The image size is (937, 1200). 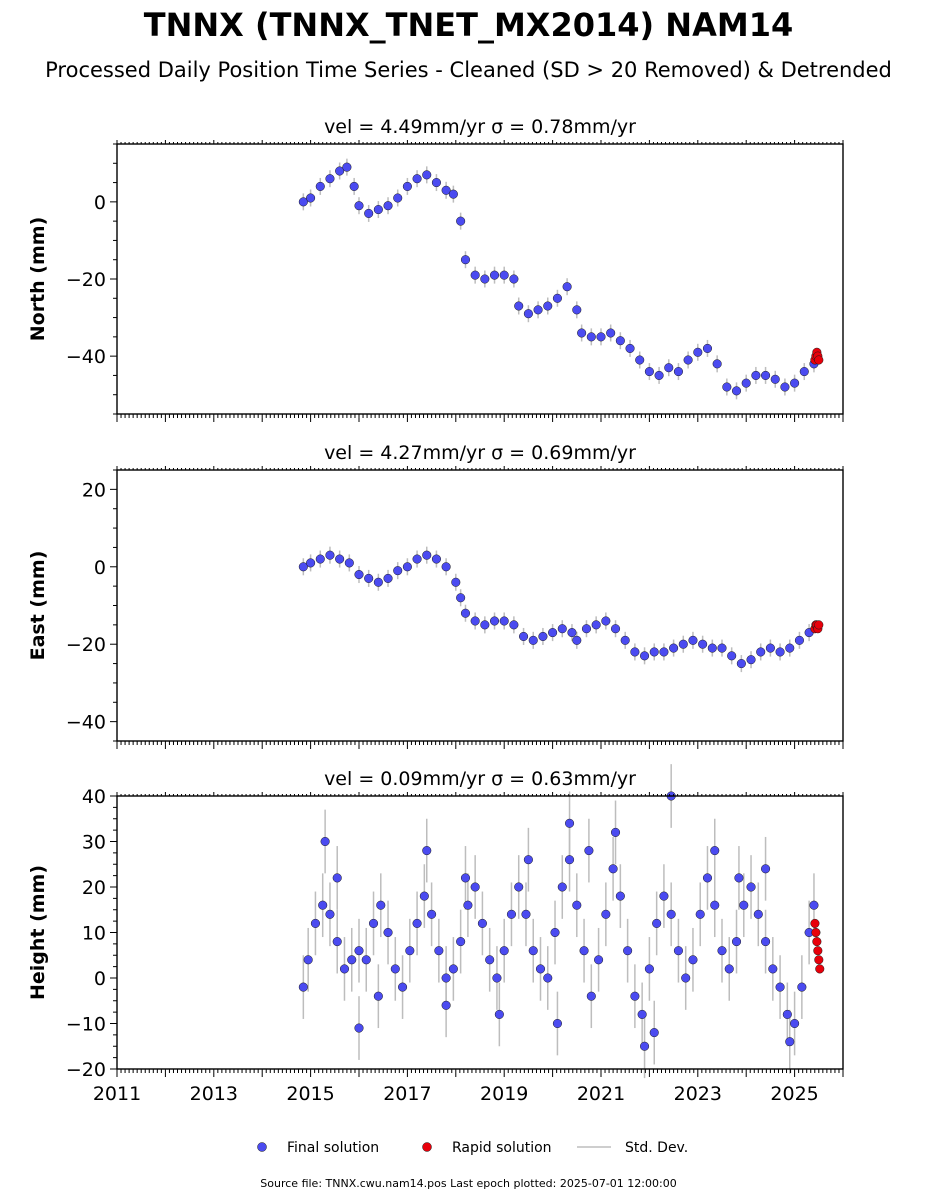 I want to click on x-tick-label: 2025, so click(x=794, y=1094).